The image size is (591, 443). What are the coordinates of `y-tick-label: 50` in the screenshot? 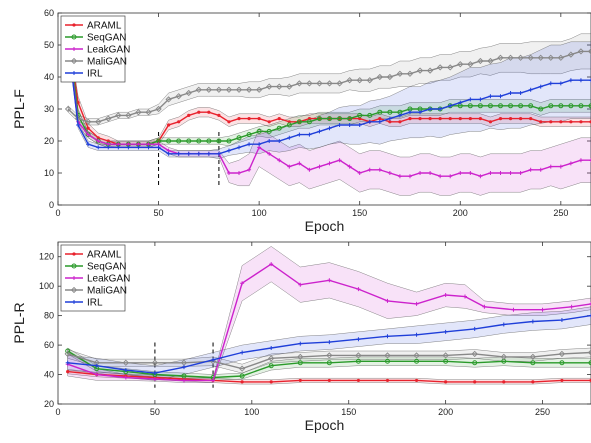 It's located at (49, 45).